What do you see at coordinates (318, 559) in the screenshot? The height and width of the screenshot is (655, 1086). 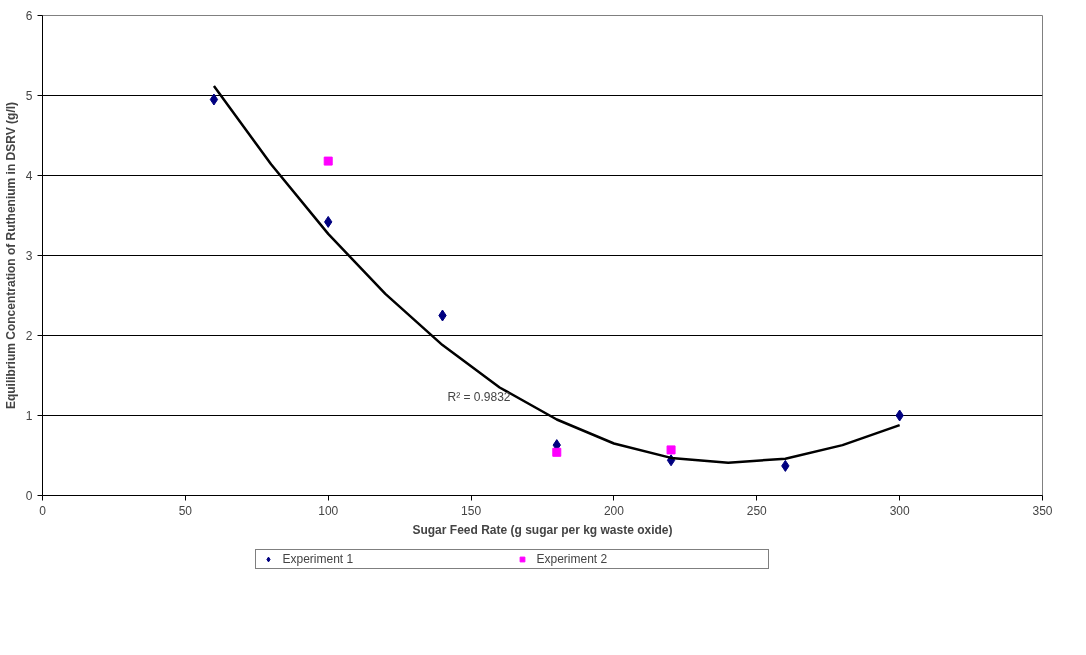 I see `legend-label: Experiment 1` at bounding box center [318, 559].